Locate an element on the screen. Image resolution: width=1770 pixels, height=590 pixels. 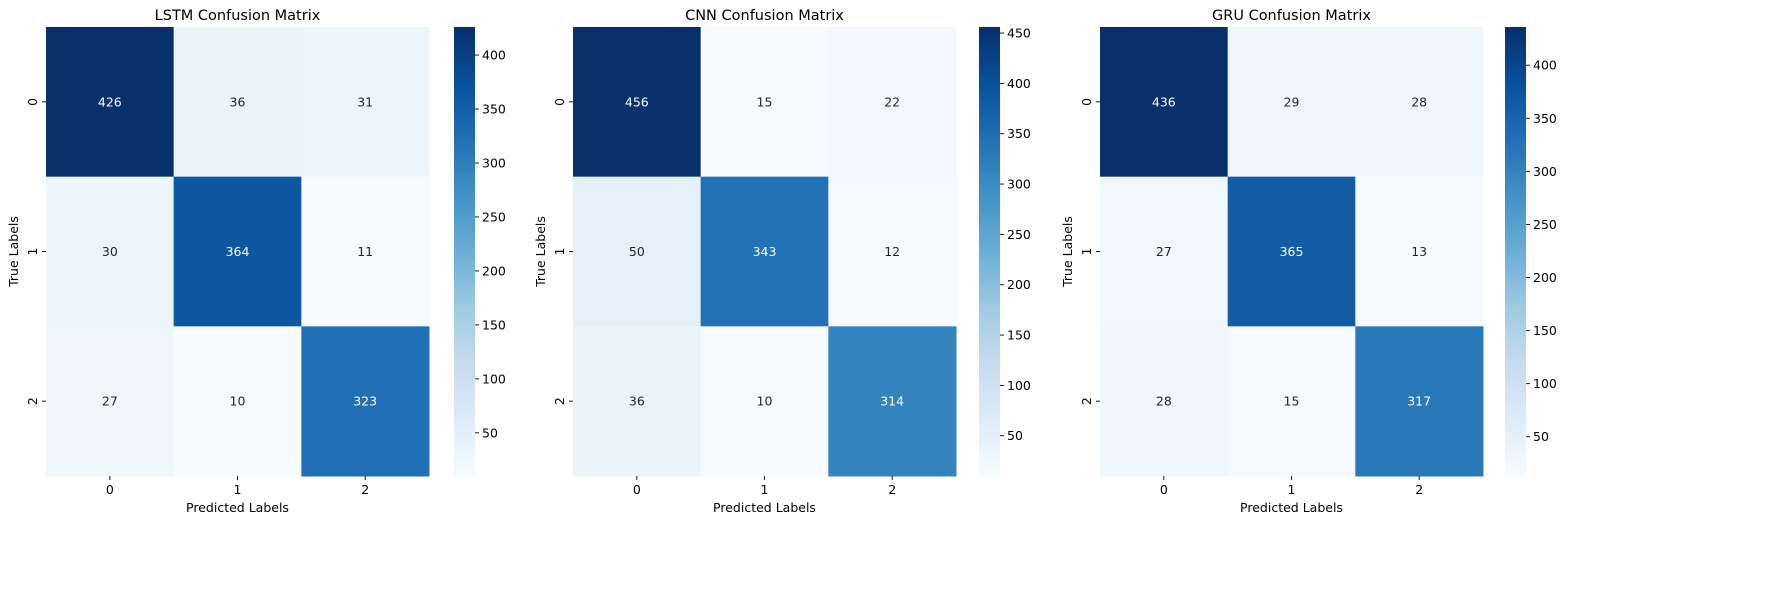
cell-value-r1-c2: 12 is located at coordinates (892, 251).